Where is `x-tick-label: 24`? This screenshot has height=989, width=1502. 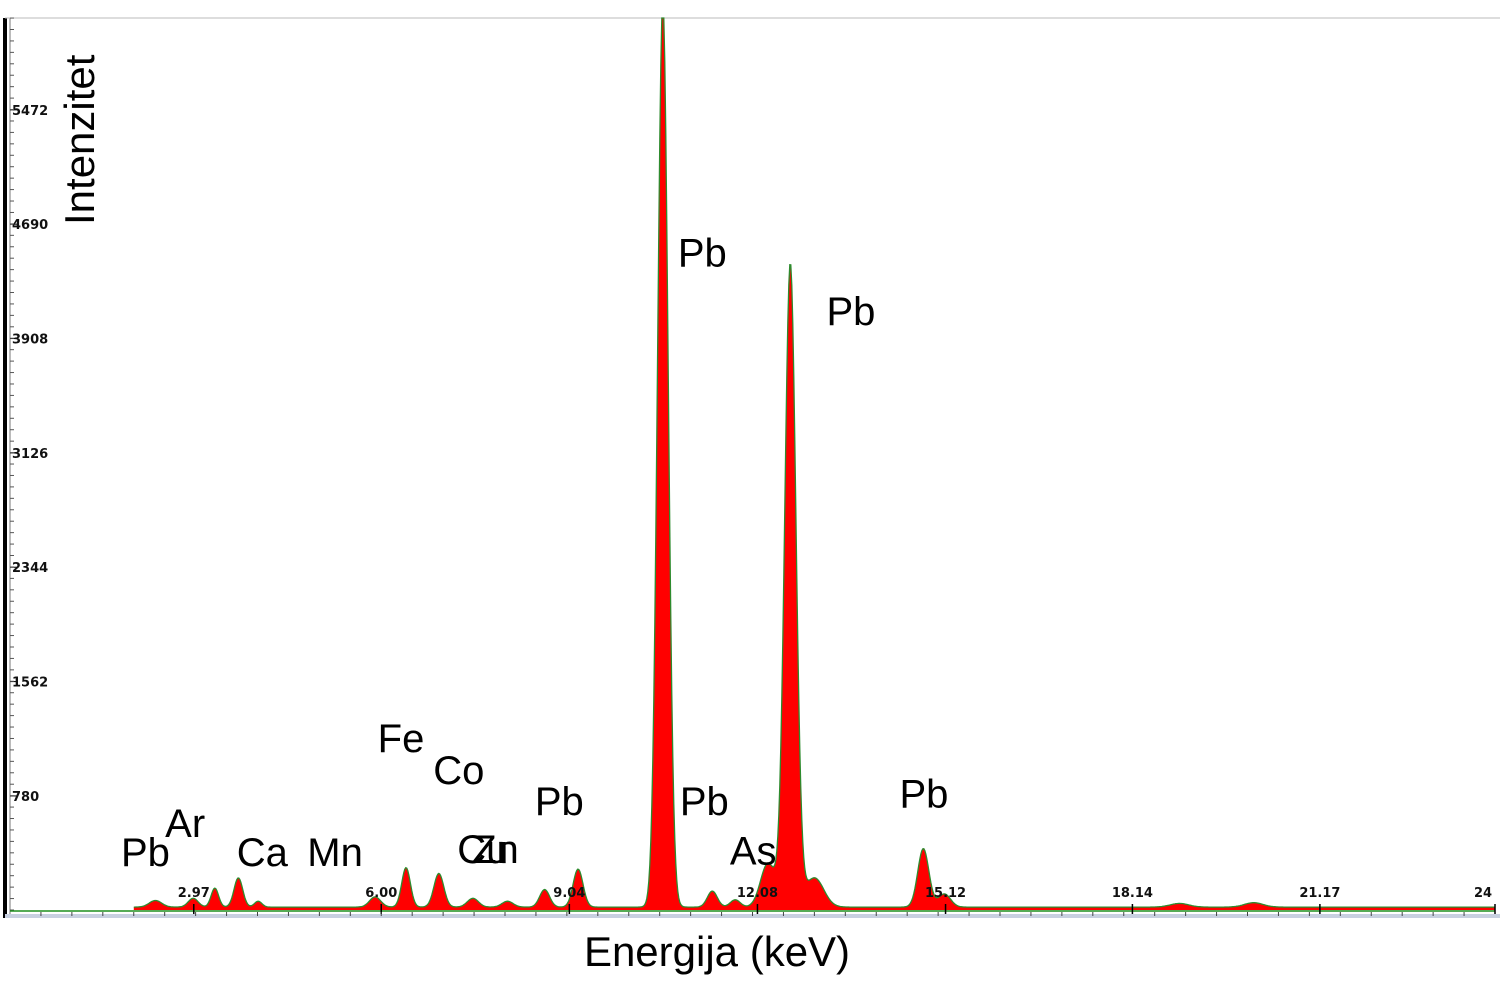 x-tick-label: 24 is located at coordinates (1483, 893).